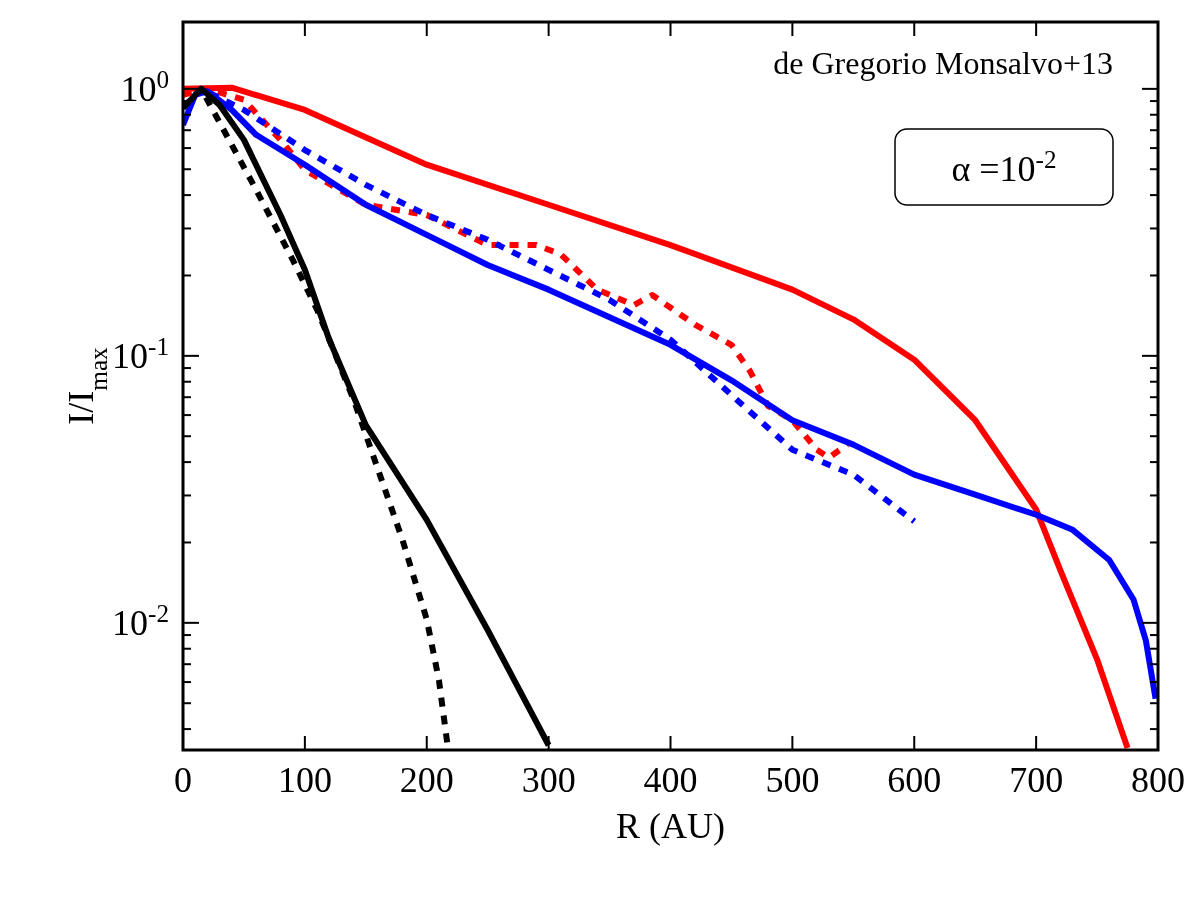 This screenshot has width=1200, height=900. What do you see at coordinates (1036, 780) in the screenshot?
I see `x-tick-label: 700` at bounding box center [1036, 780].